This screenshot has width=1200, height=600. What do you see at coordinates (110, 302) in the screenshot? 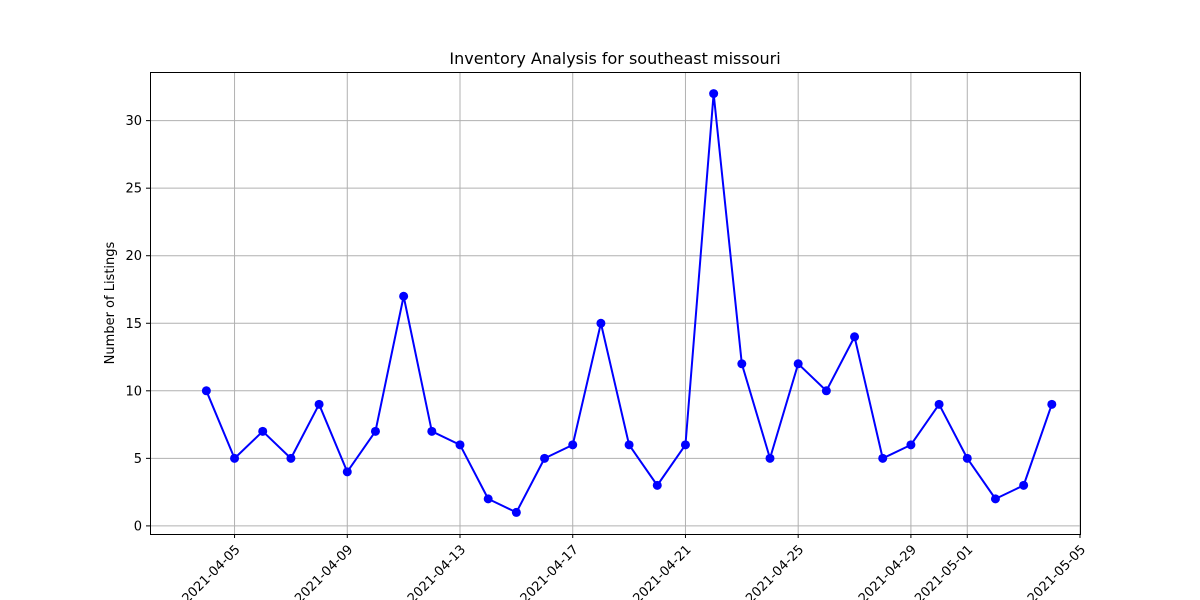
I see `y-axis-label: Number of Listings` at bounding box center [110, 302].